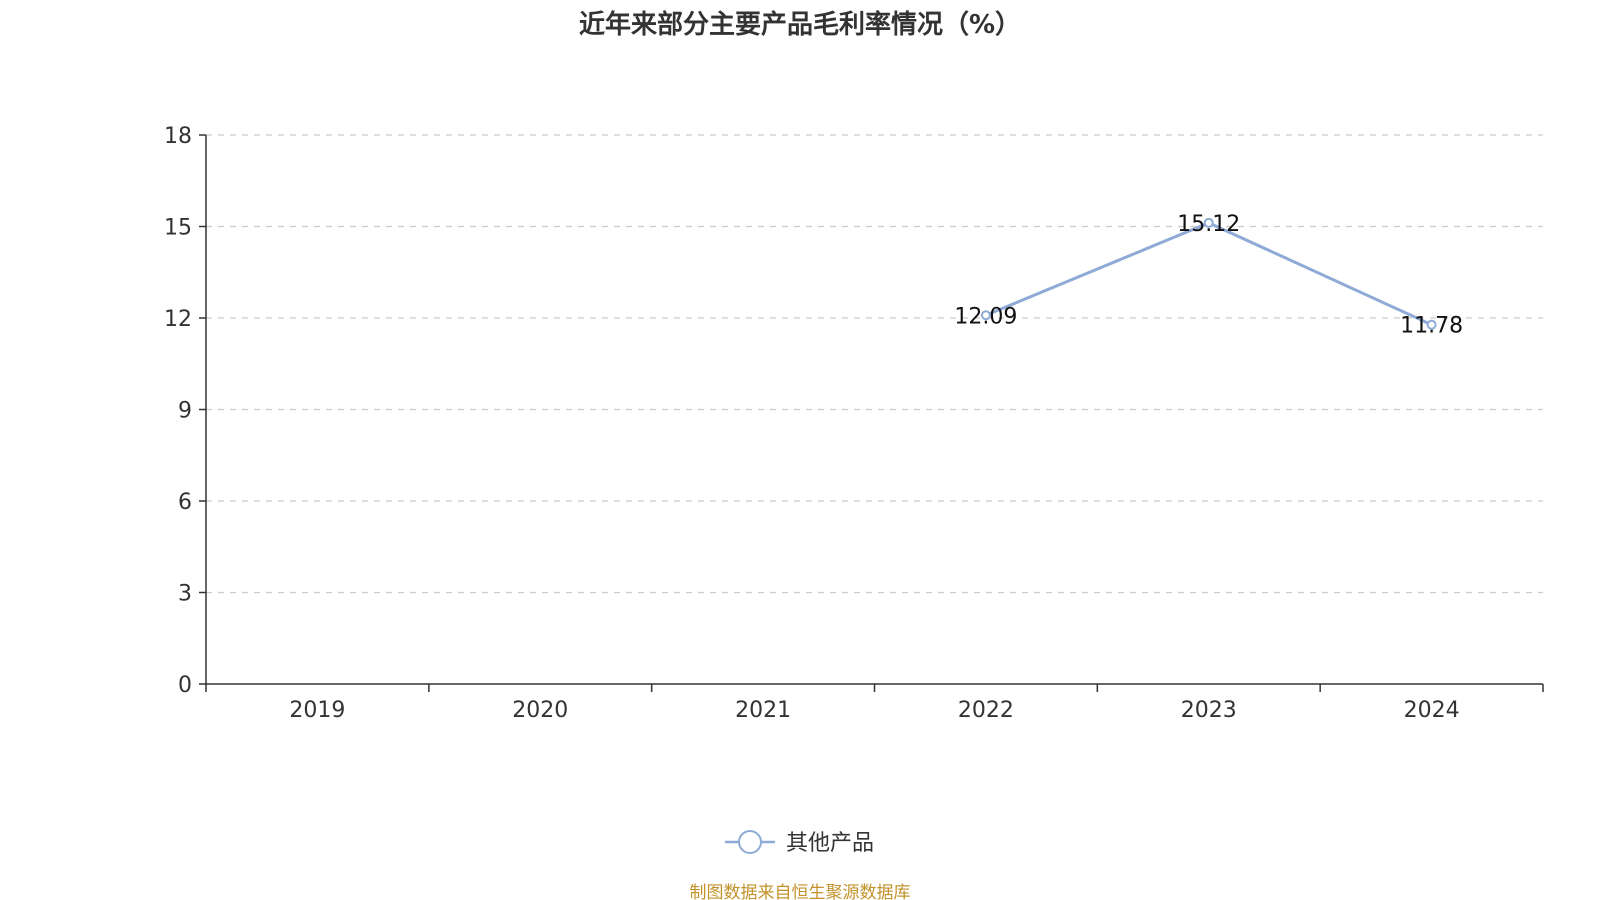  I want to click on x-tick-label: 2021, so click(763, 710).